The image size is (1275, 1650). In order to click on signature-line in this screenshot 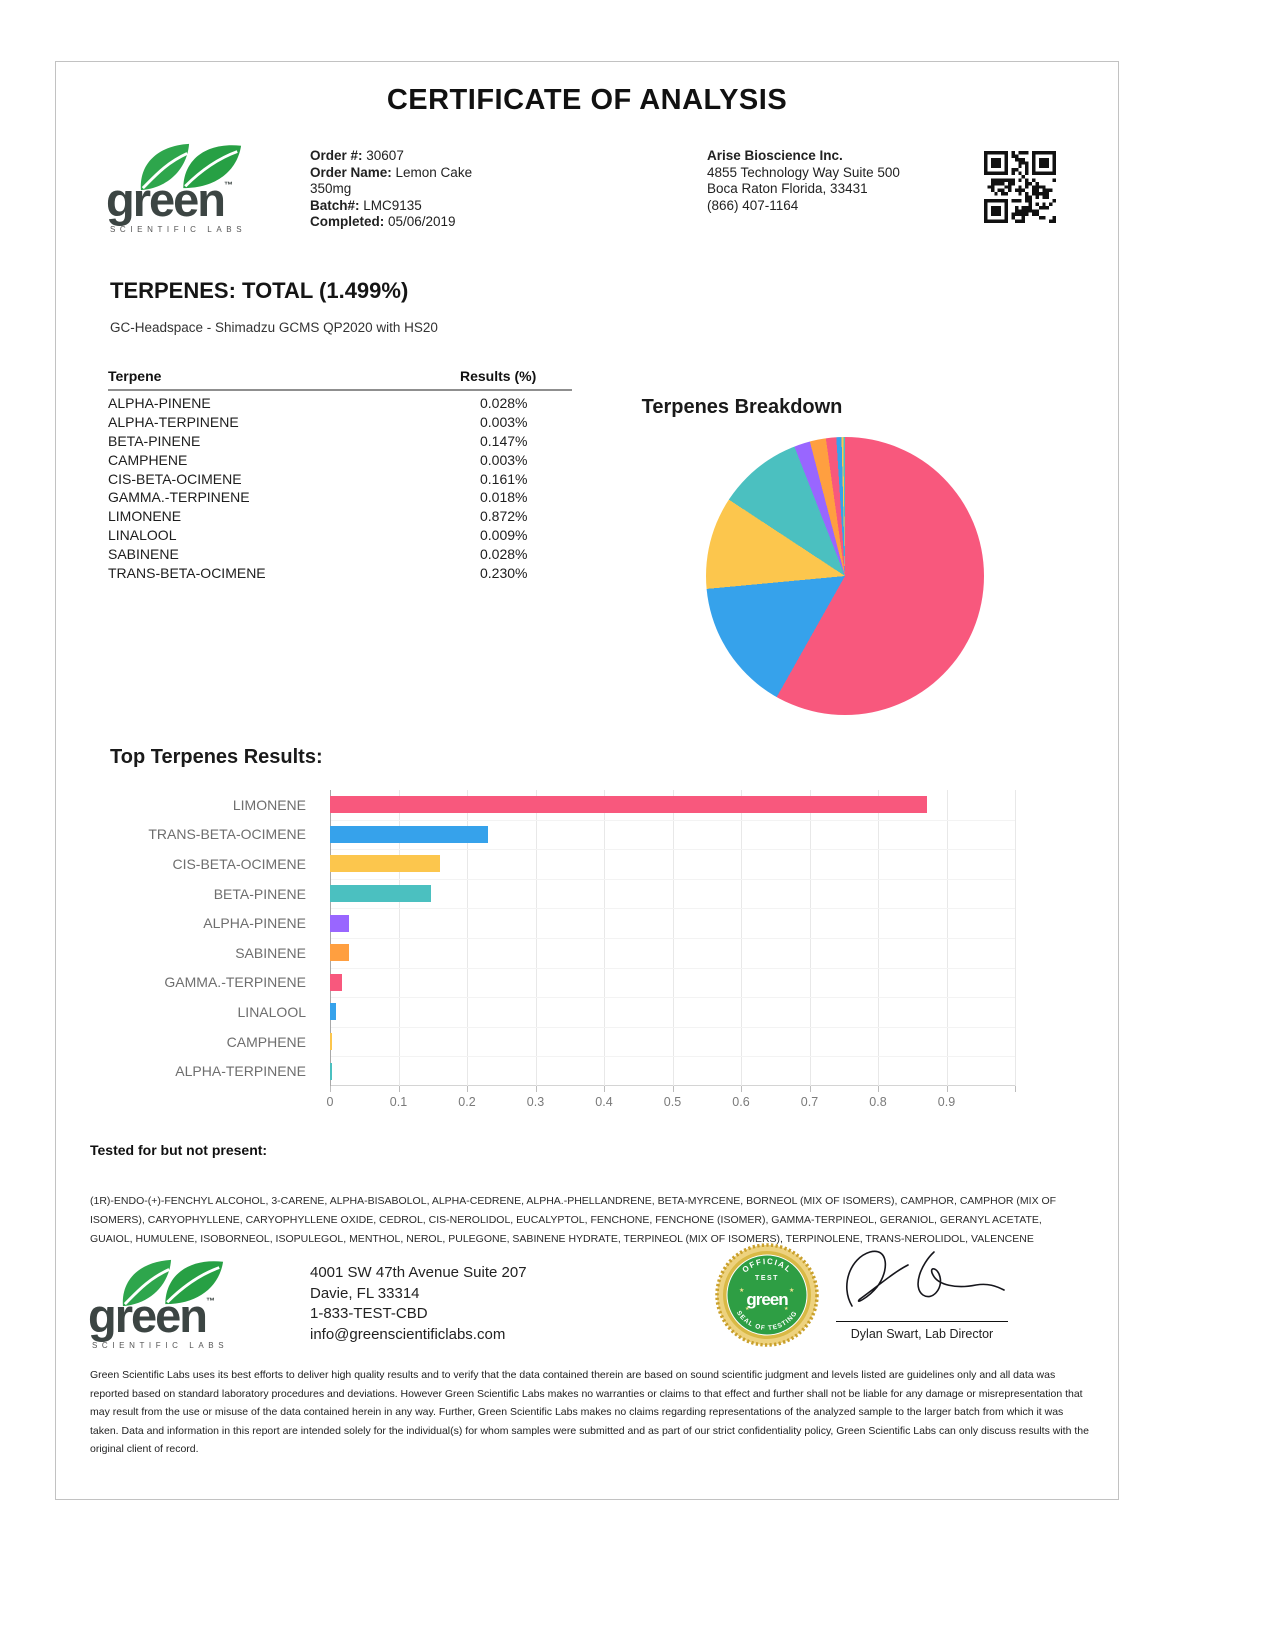, I will do `click(922, 1321)`.